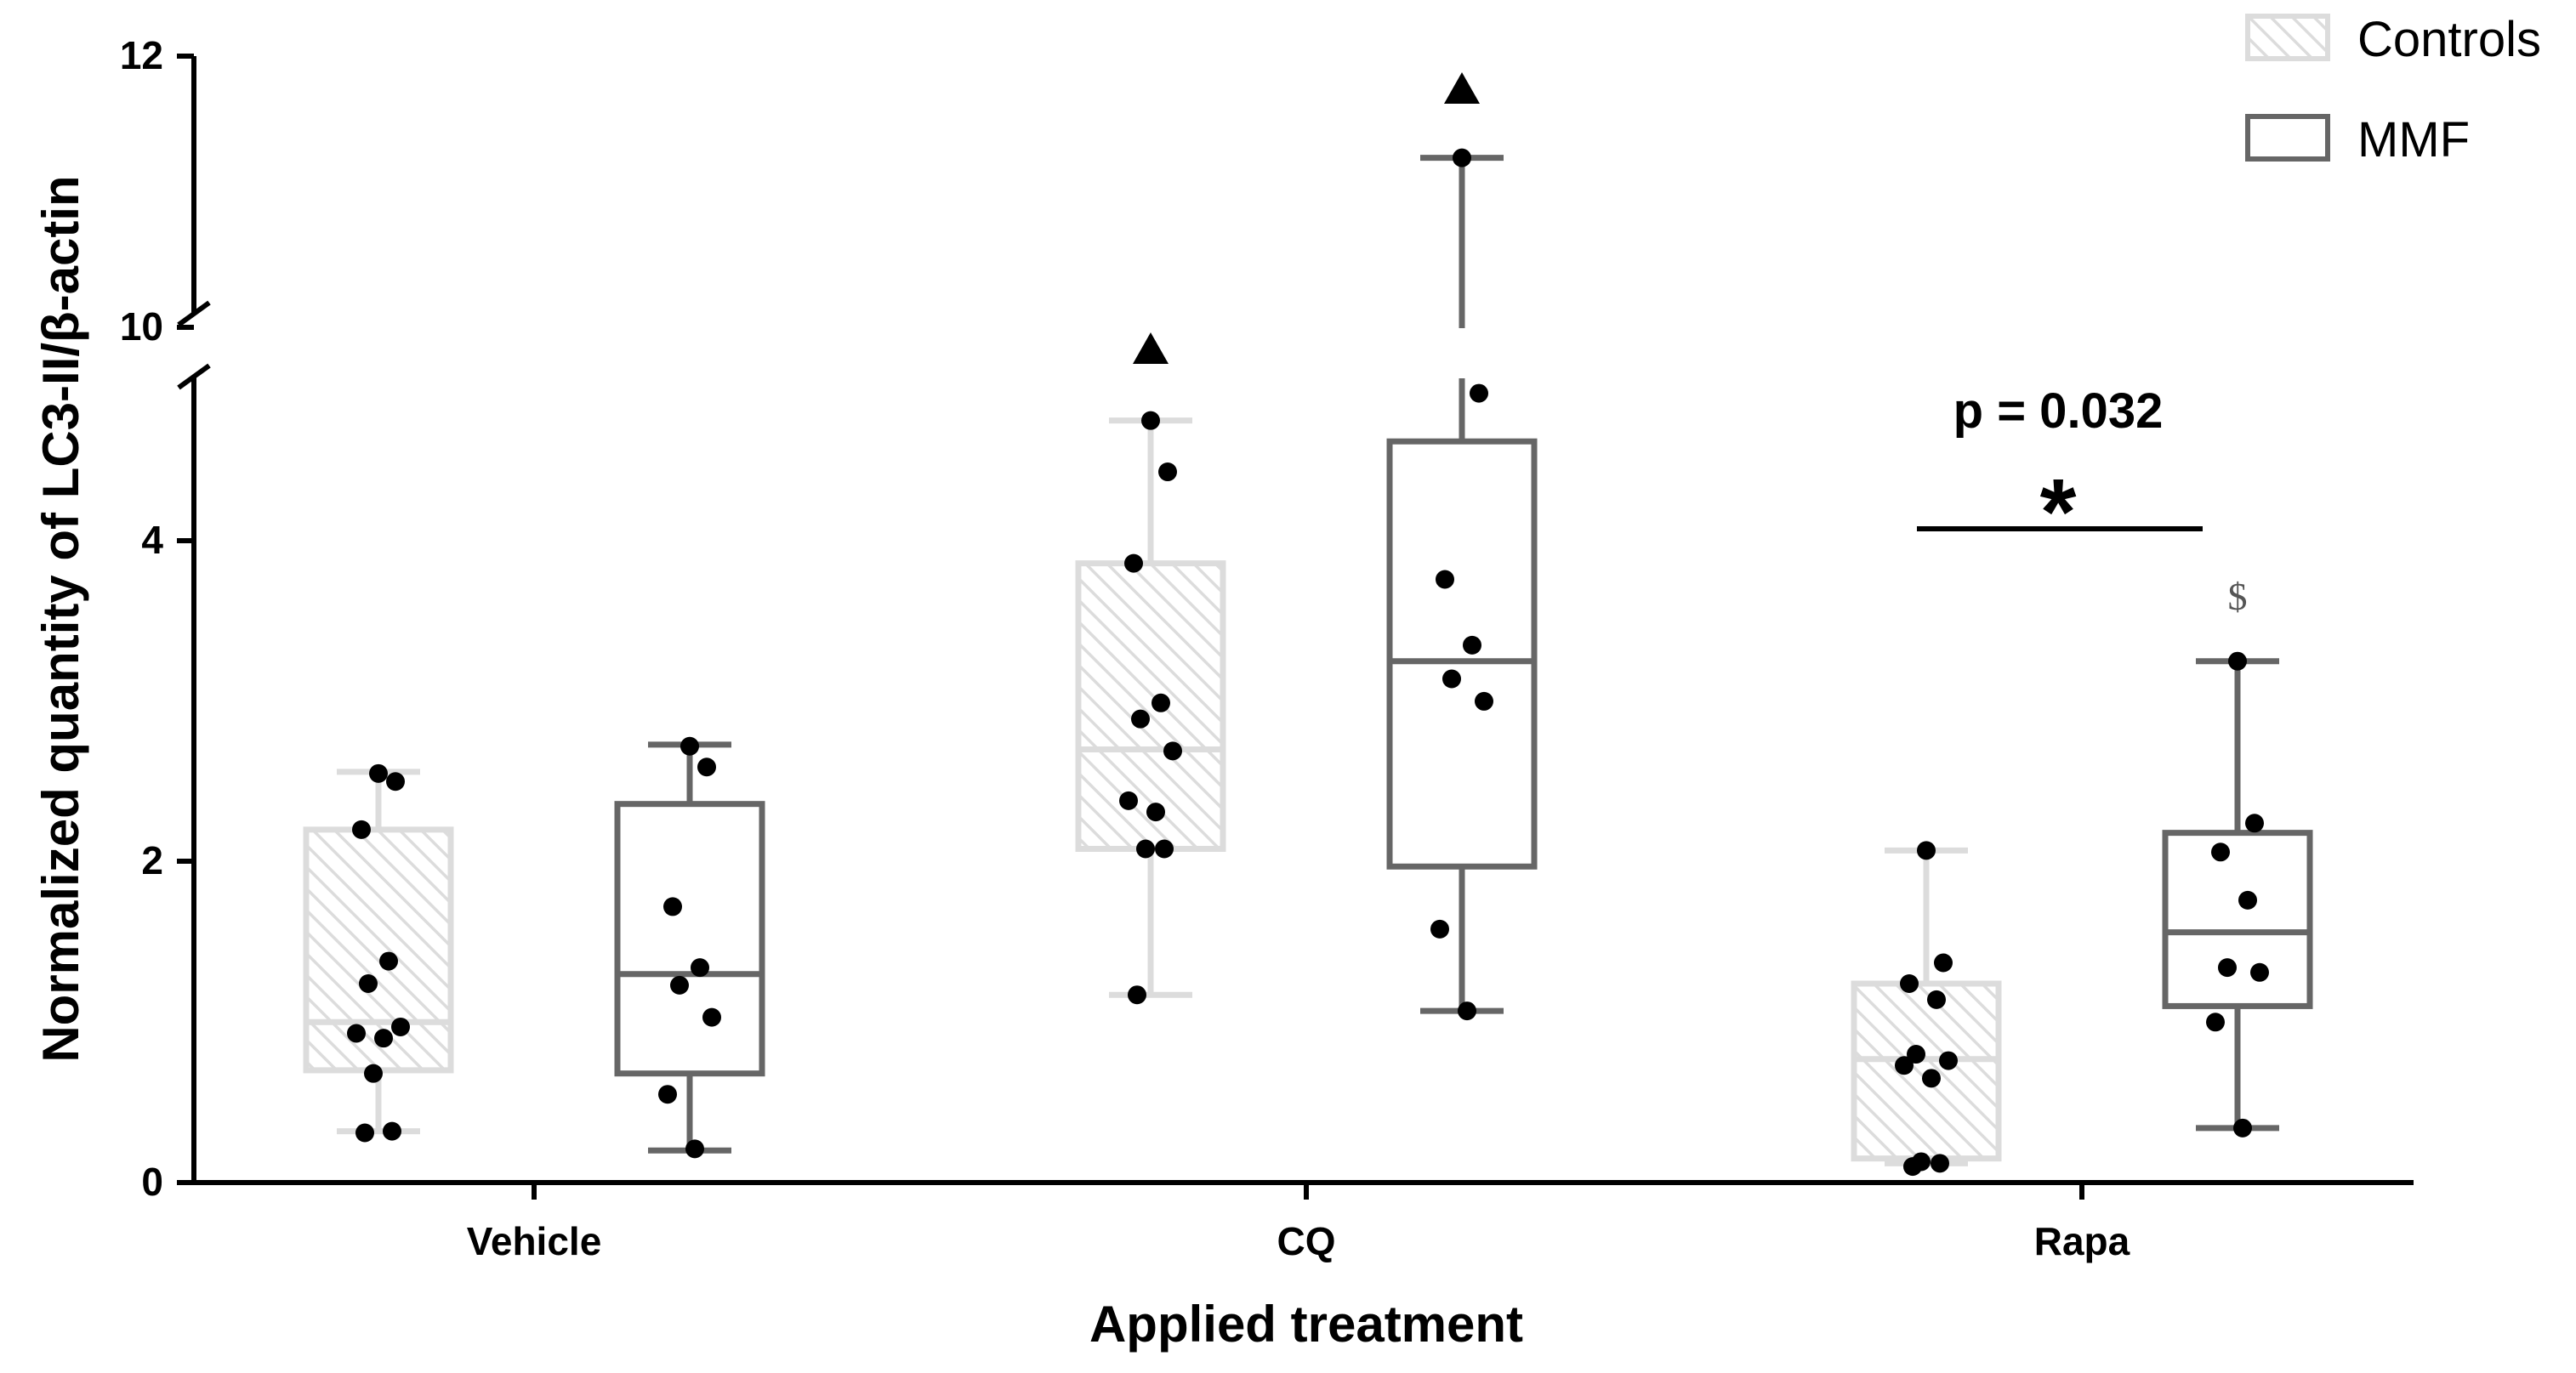 This screenshot has width=2576, height=1373. Describe the element at coordinates (1306, 1241) in the screenshot. I see `x-category-label-cq: CQ` at that location.